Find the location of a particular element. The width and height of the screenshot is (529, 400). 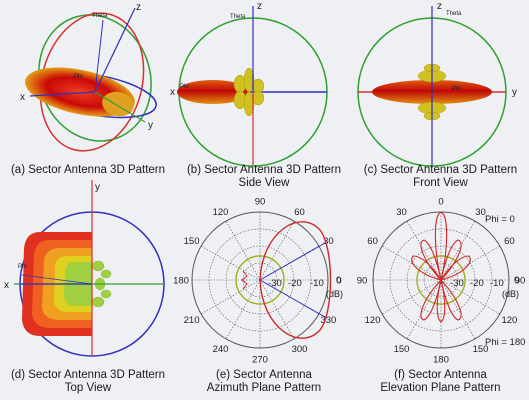

panel-d-top-view: y x Phi is located at coordinates (84, 268).